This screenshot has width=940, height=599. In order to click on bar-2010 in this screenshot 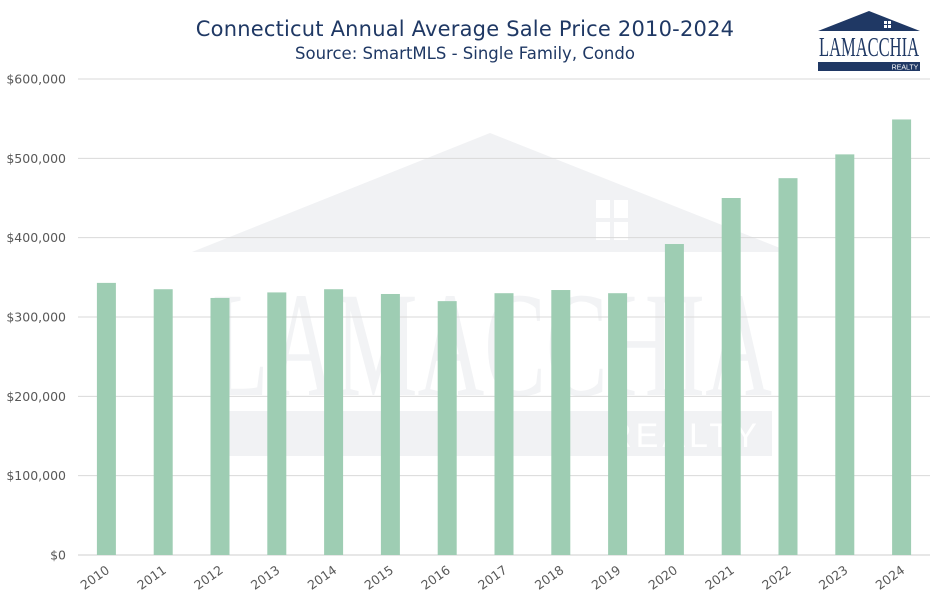, I will do `click(106, 418)`.